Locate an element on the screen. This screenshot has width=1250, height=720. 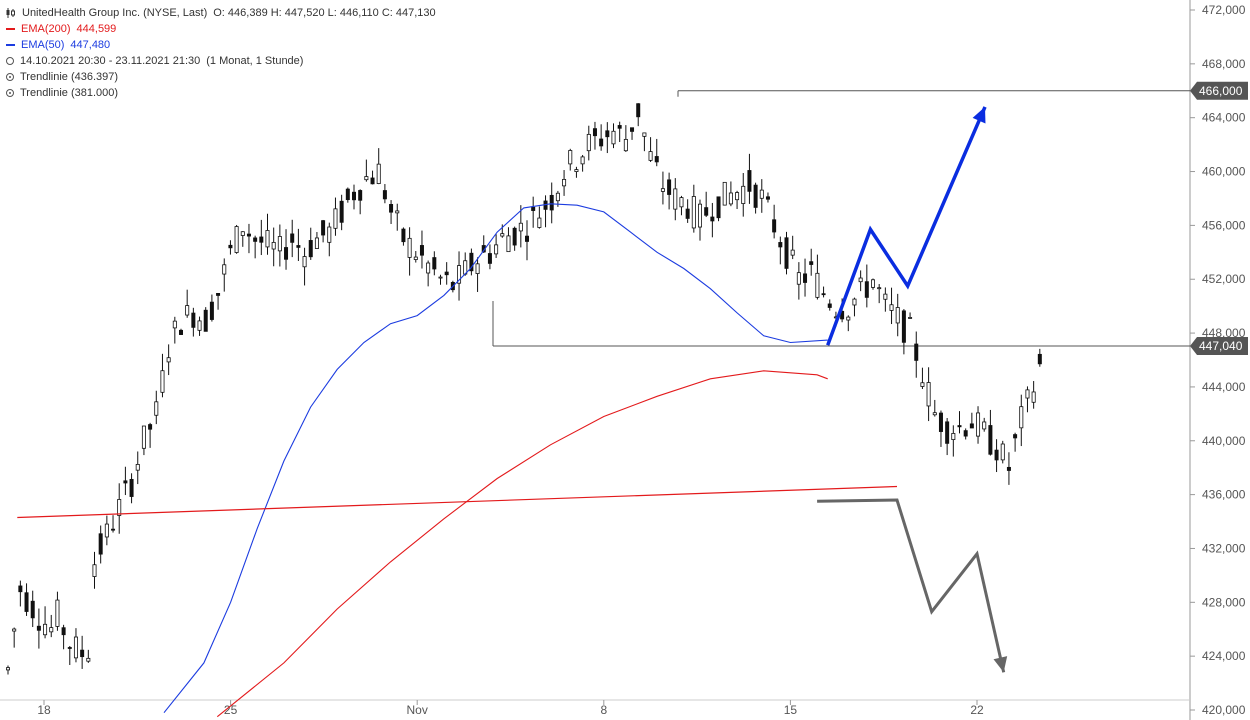
candlestick-icon is located at coordinates (11, 13).